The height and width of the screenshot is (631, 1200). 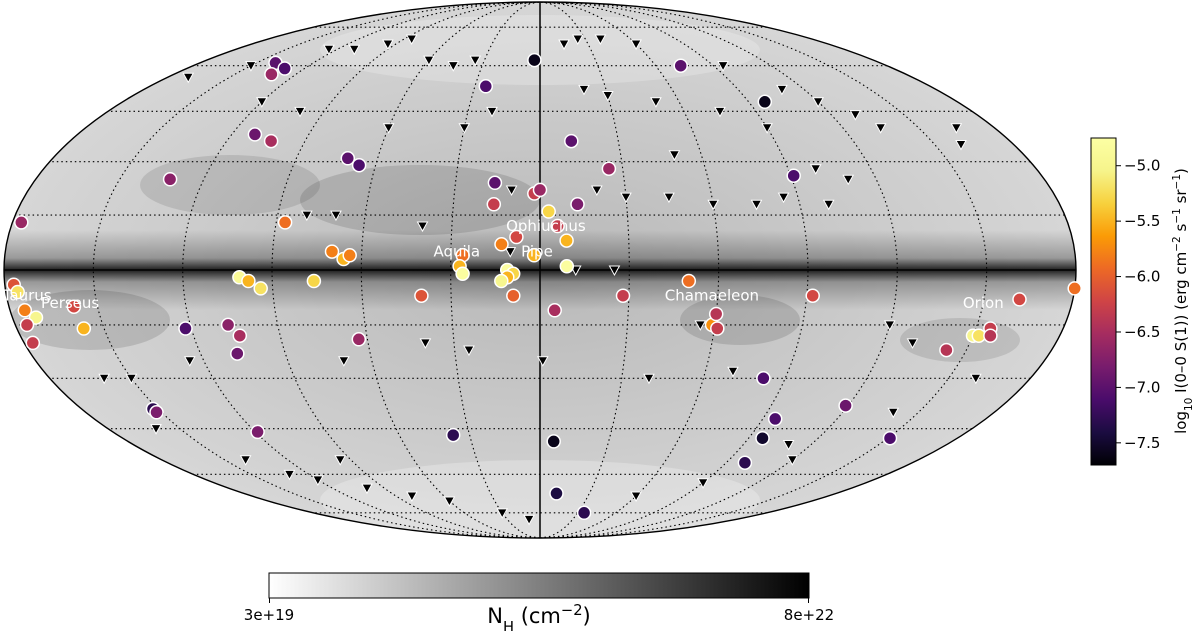 What do you see at coordinates (1103, 301) in the screenshot?
I see `intensity-colorbar-gradient` at bounding box center [1103, 301].